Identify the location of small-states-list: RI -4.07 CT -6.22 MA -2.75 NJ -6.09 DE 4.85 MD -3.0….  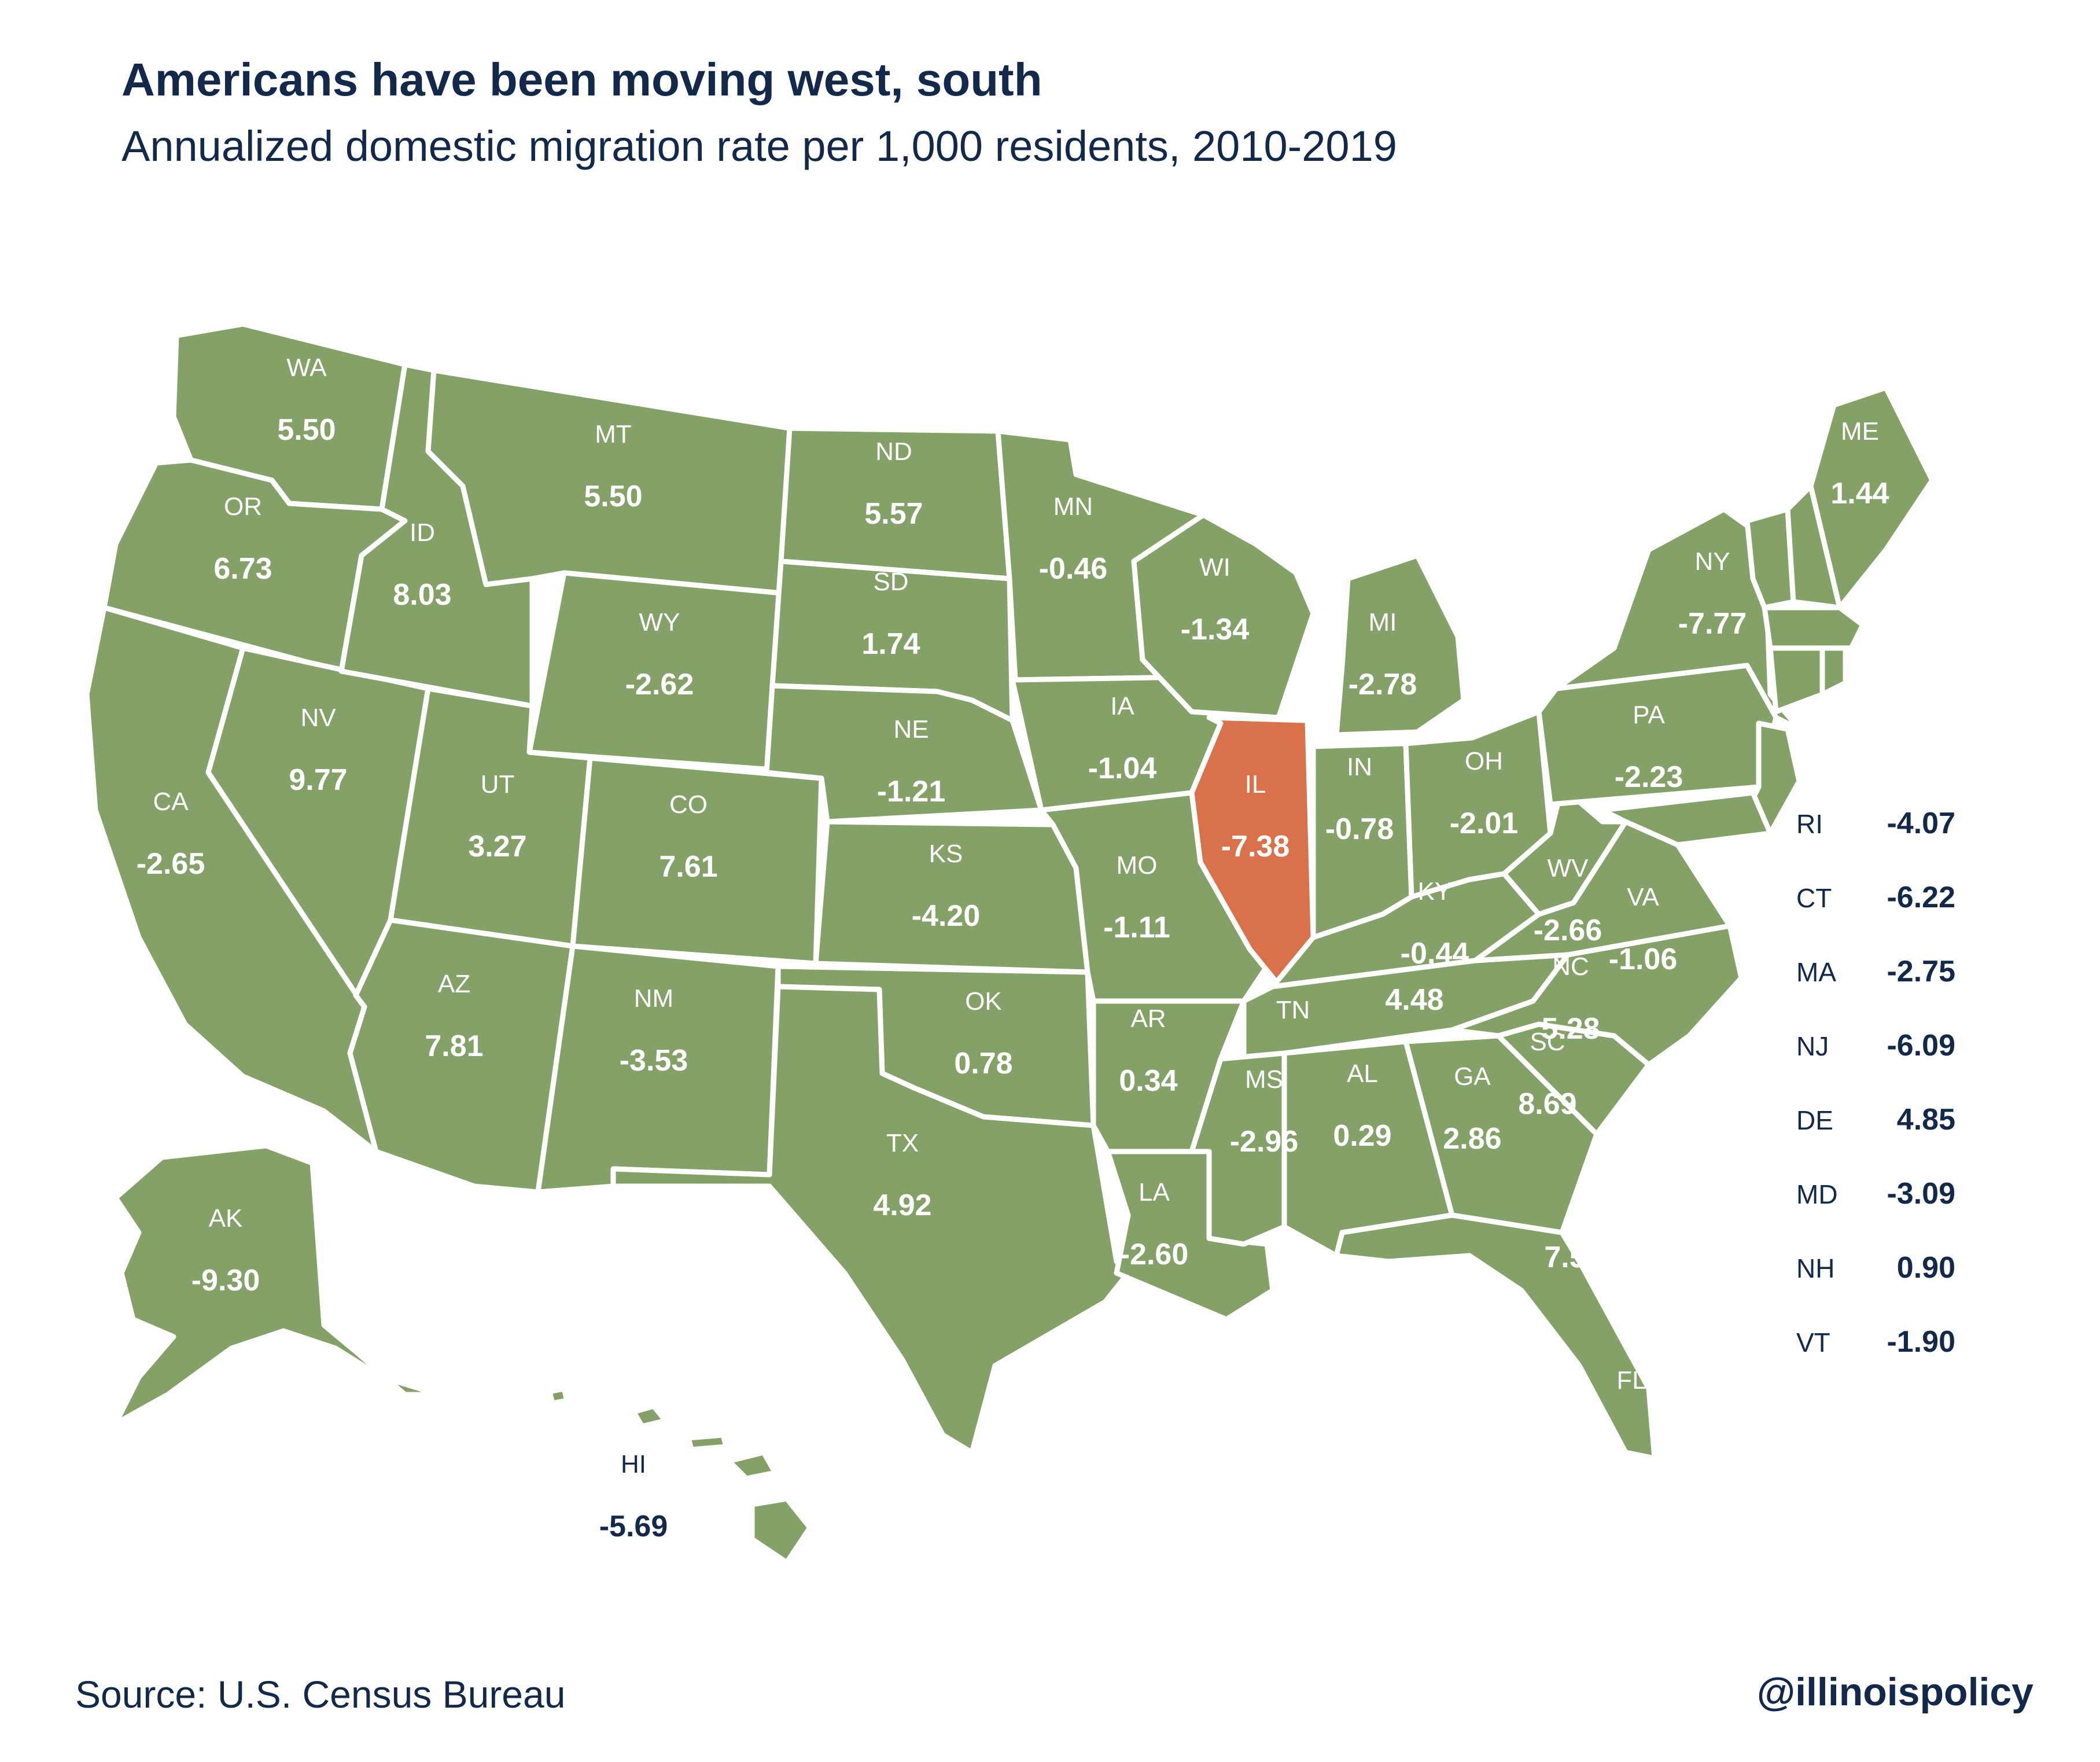
(1875, 1083).